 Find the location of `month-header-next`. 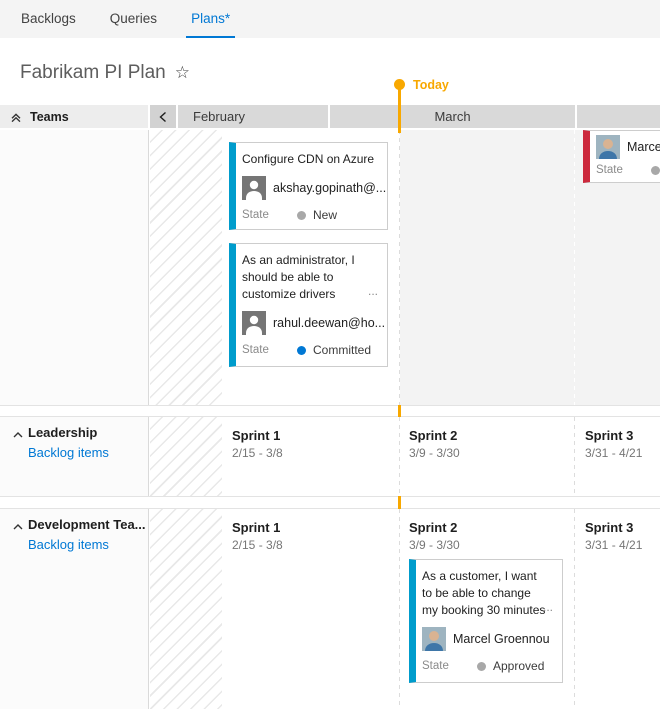

month-header-next is located at coordinates (618, 116).